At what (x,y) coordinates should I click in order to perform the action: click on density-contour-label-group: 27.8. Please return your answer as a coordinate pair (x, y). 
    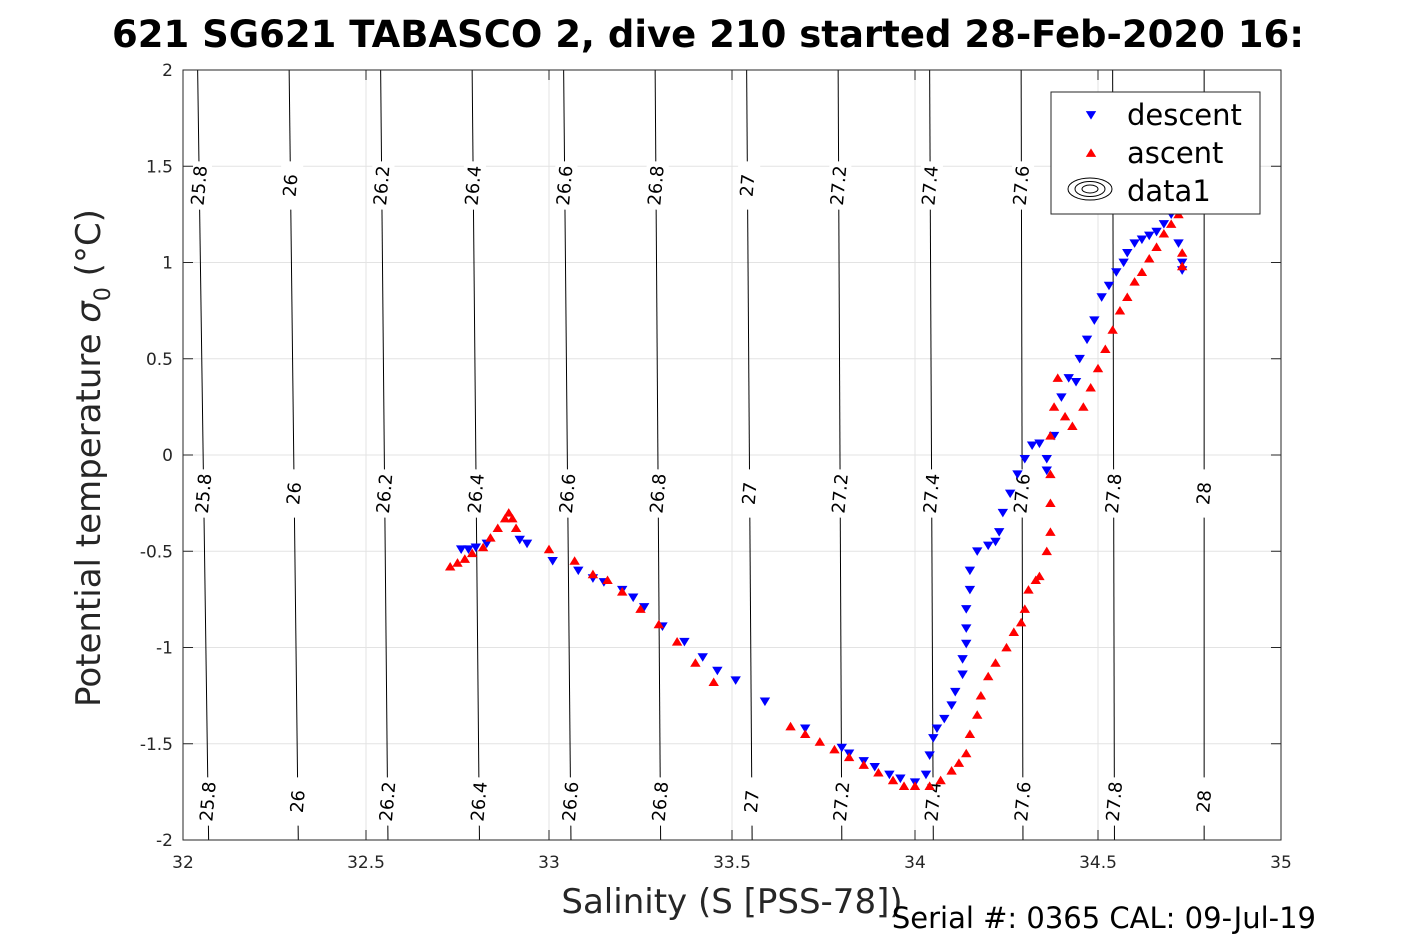
    Looking at the image, I should click on (1114, 801).